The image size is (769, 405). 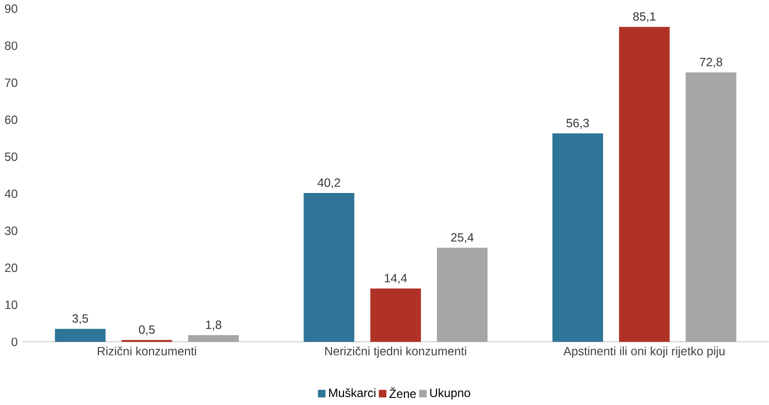 I want to click on data-label: 40,2, so click(x=329, y=183).